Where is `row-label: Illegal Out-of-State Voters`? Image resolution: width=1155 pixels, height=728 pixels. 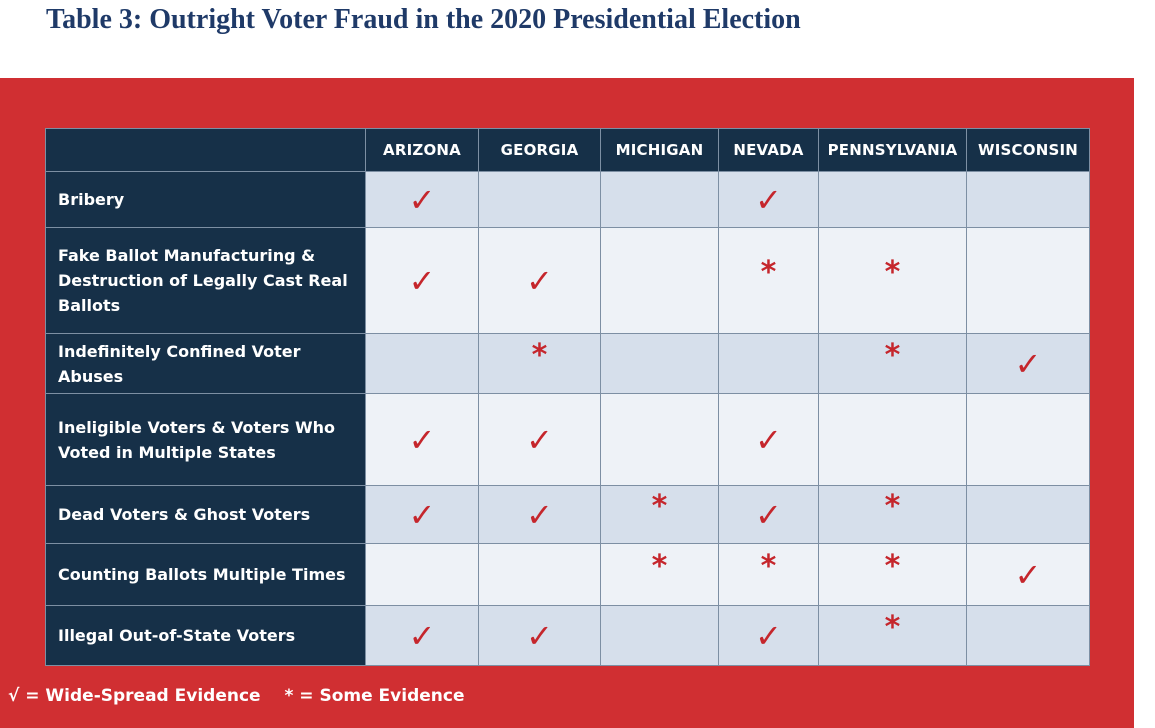 row-label: Illegal Out-of-State Voters is located at coordinates (205, 635).